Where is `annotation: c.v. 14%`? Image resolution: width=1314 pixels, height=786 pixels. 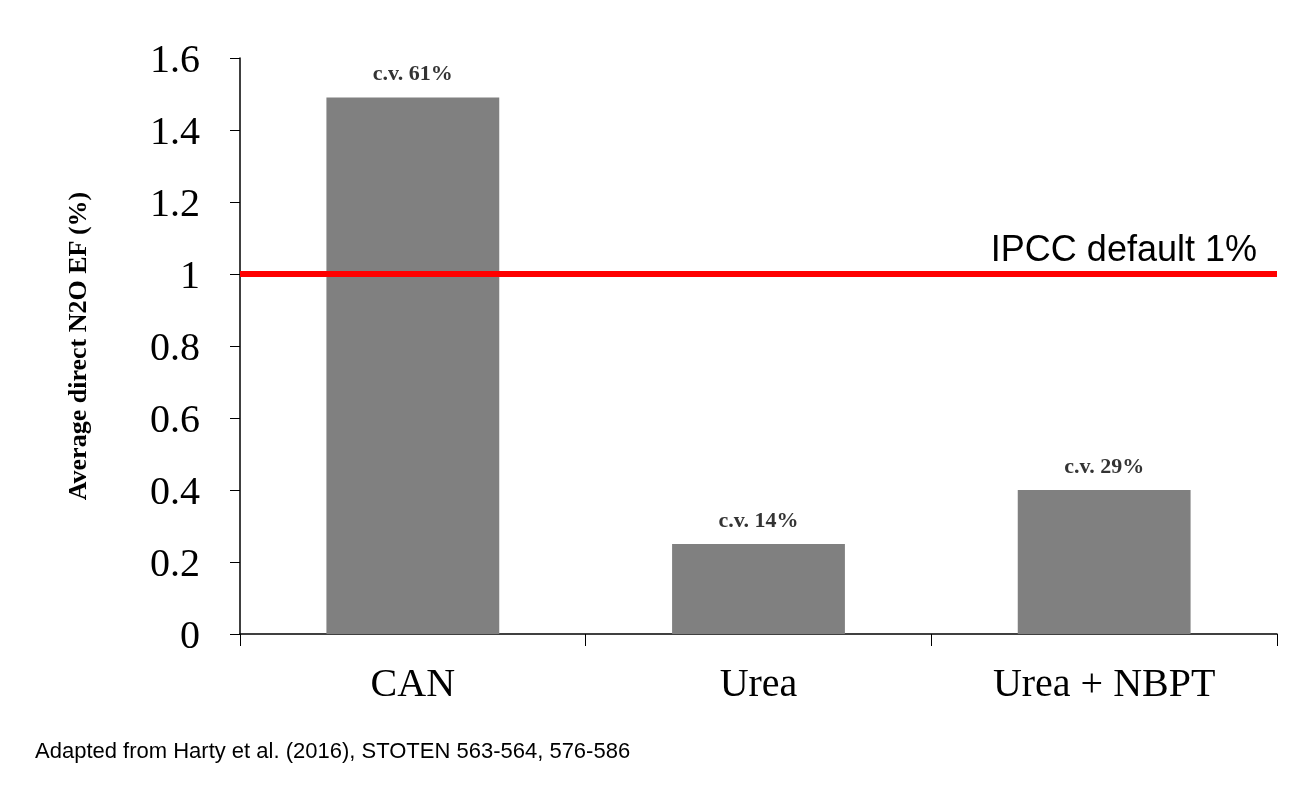
annotation: c.v. 14% is located at coordinates (758, 519).